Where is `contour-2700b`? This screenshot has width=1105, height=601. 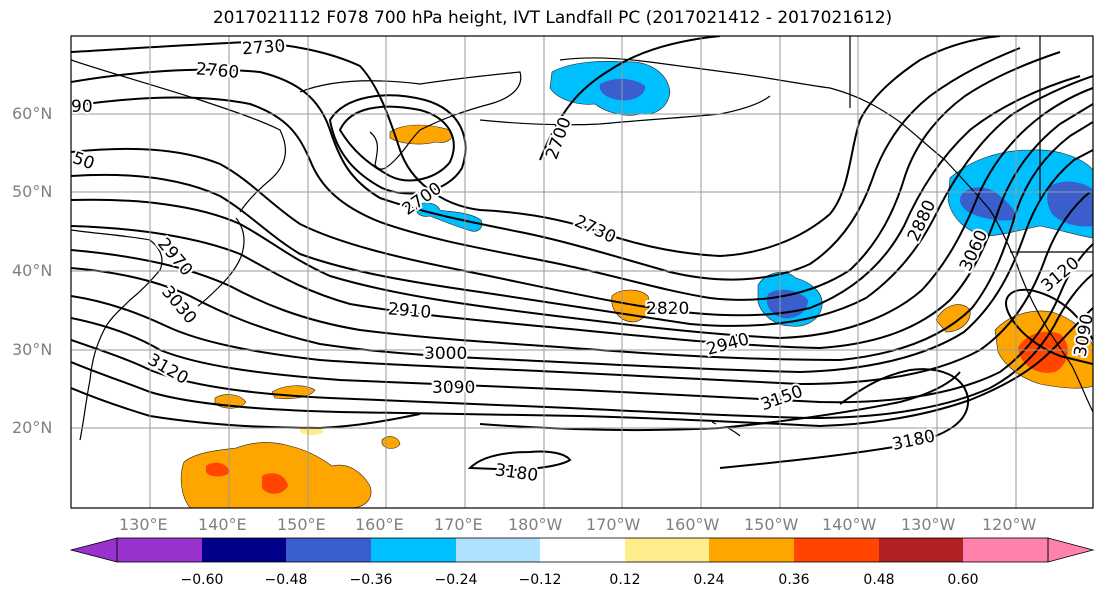
contour-2700b is located at coordinates (397, 144).